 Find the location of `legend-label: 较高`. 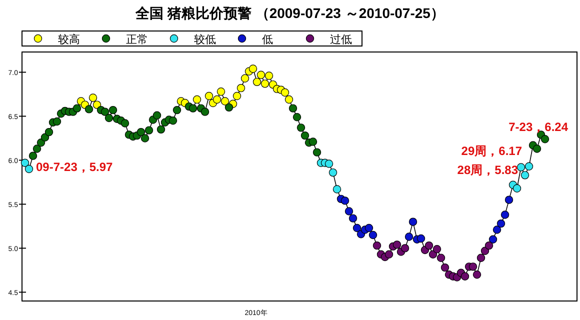

legend-label: 较高 is located at coordinates (69, 39).